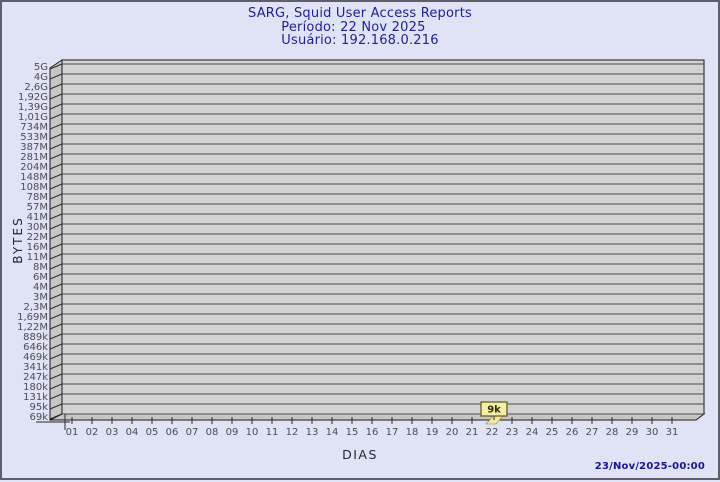 This screenshot has height=482, width=720. What do you see at coordinates (34, 157) in the screenshot?
I see `y-tick-label: 281M` at bounding box center [34, 157].